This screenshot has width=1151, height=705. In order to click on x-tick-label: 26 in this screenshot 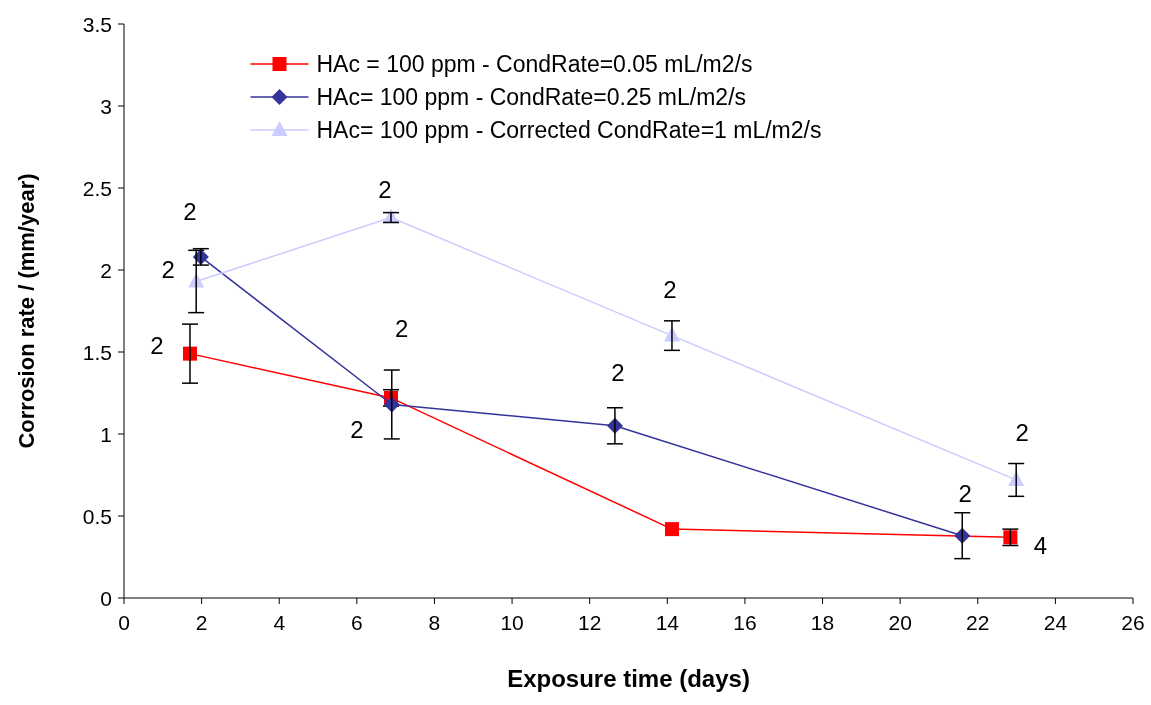, I will do `click(1133, 622)`.